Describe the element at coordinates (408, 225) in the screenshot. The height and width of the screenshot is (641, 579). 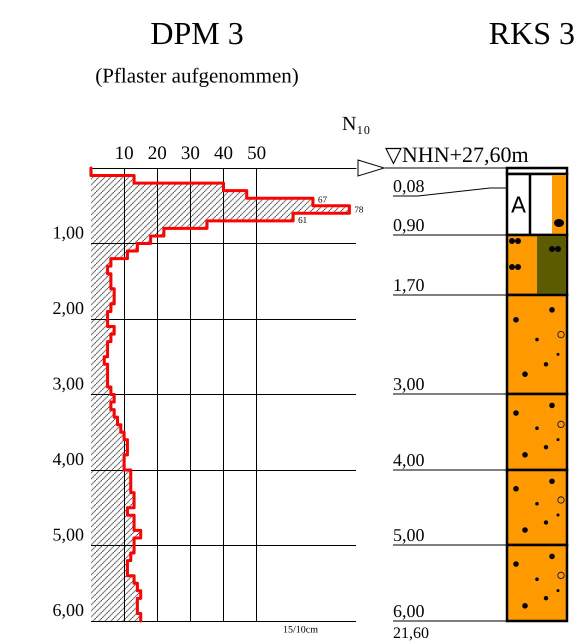
I see `text: 0,90` at that location.